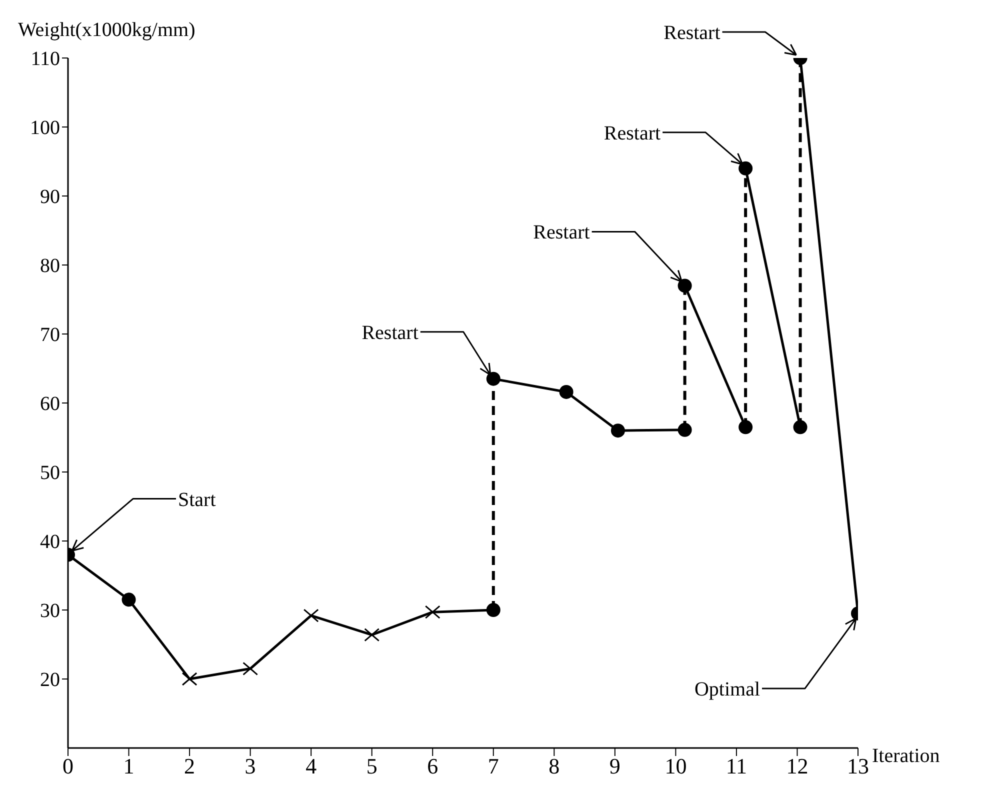  What do you see at coordinates (50, 680) in the screenshot?
I see `y-tick-label: 20` at bounding box center [50, 680].